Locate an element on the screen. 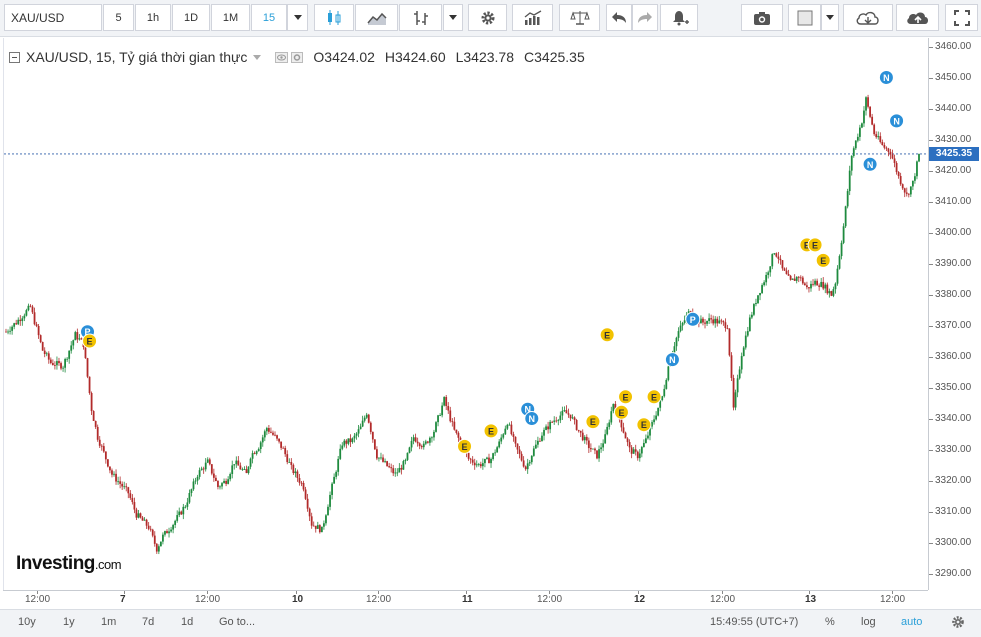 This screenshot has height=637, width=981. log-scale-toggle: log is located at coordinates (868, 622).